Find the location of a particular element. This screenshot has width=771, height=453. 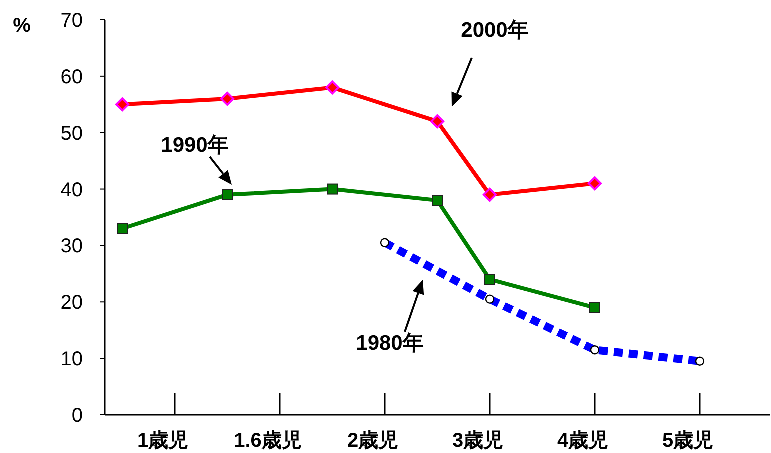

y-tick-label: 10 is located at coordinates (71, 359).